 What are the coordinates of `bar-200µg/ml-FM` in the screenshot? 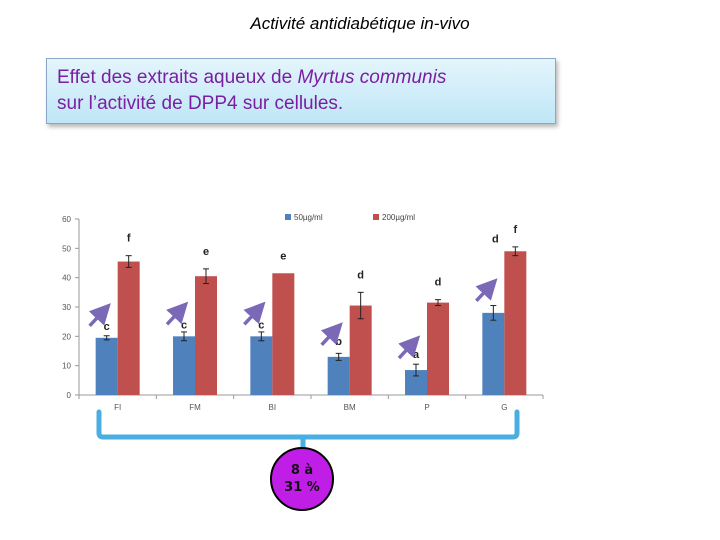 It's located at (206, 335).